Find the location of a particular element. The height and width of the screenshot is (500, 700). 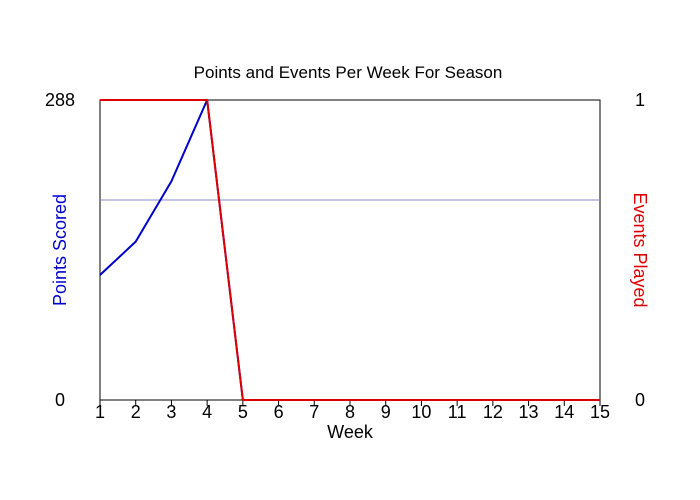

y-left-tick-label: 288 is located at coordinates (60, 100).